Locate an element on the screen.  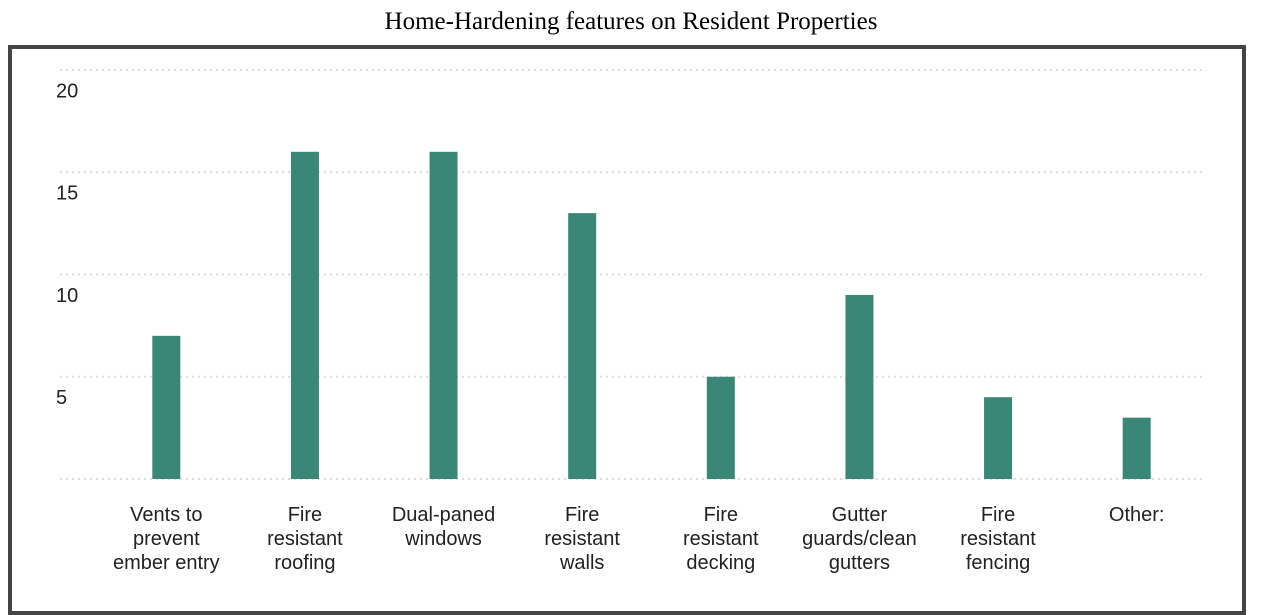
y-tick-label: 5 is located at coordinates (61, 398).